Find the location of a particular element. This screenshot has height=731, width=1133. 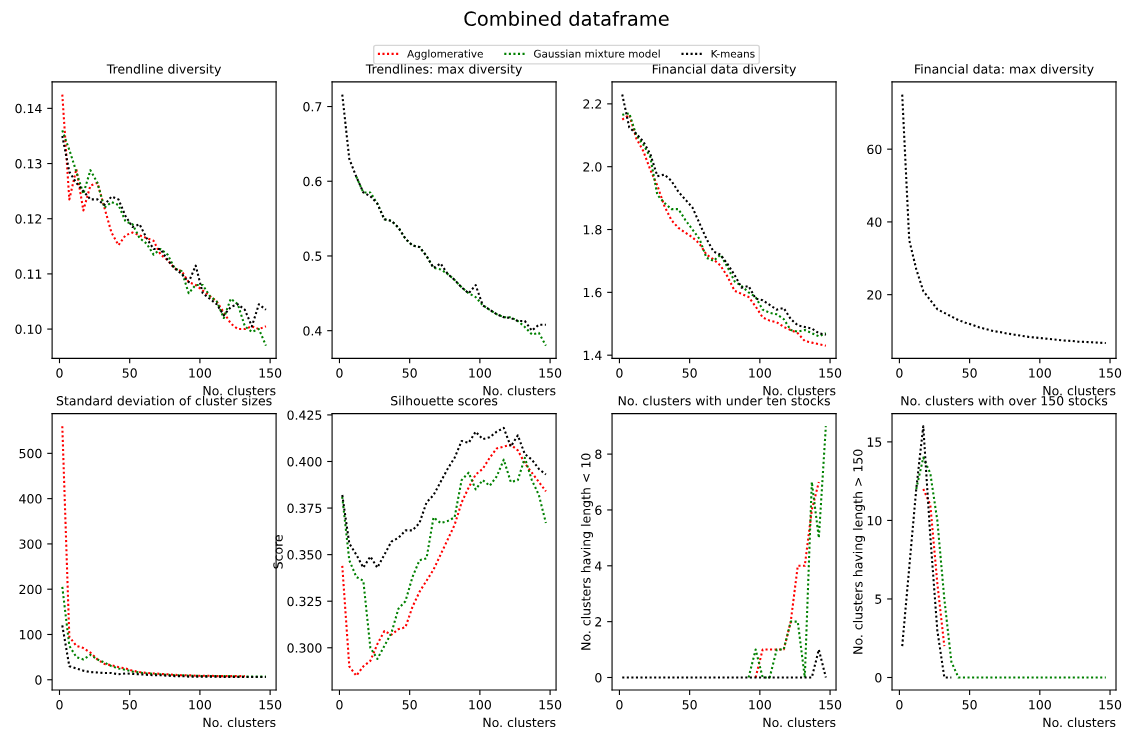

y-axis-title: Score is located at coordinates (278, 552).